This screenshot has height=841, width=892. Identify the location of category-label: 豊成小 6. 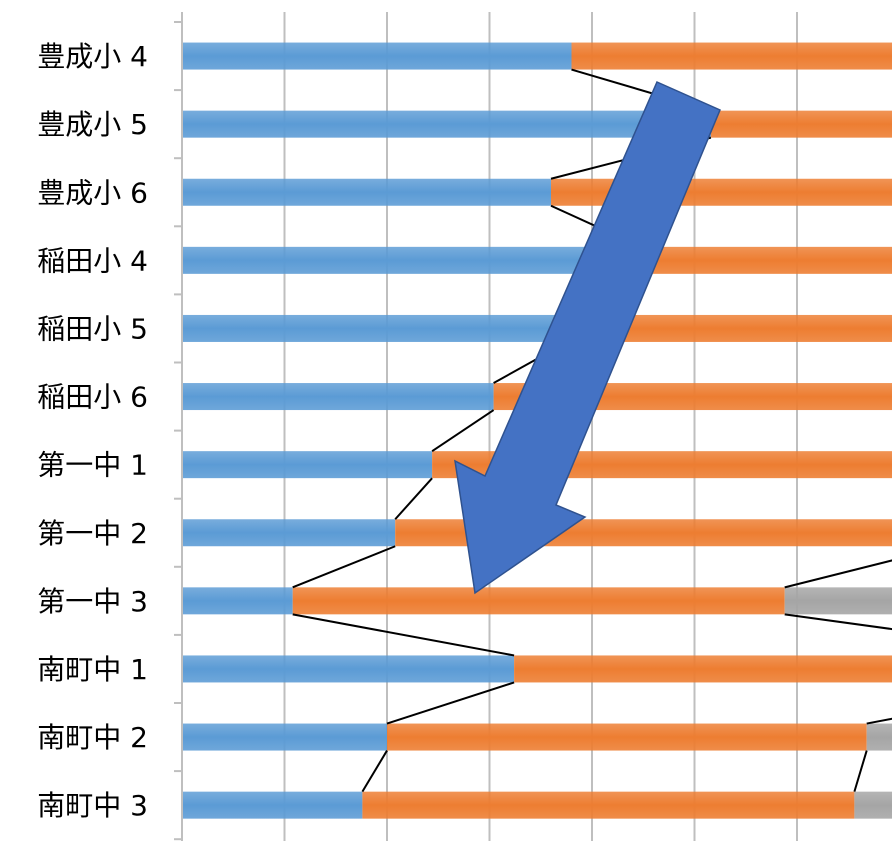
(92, 192).